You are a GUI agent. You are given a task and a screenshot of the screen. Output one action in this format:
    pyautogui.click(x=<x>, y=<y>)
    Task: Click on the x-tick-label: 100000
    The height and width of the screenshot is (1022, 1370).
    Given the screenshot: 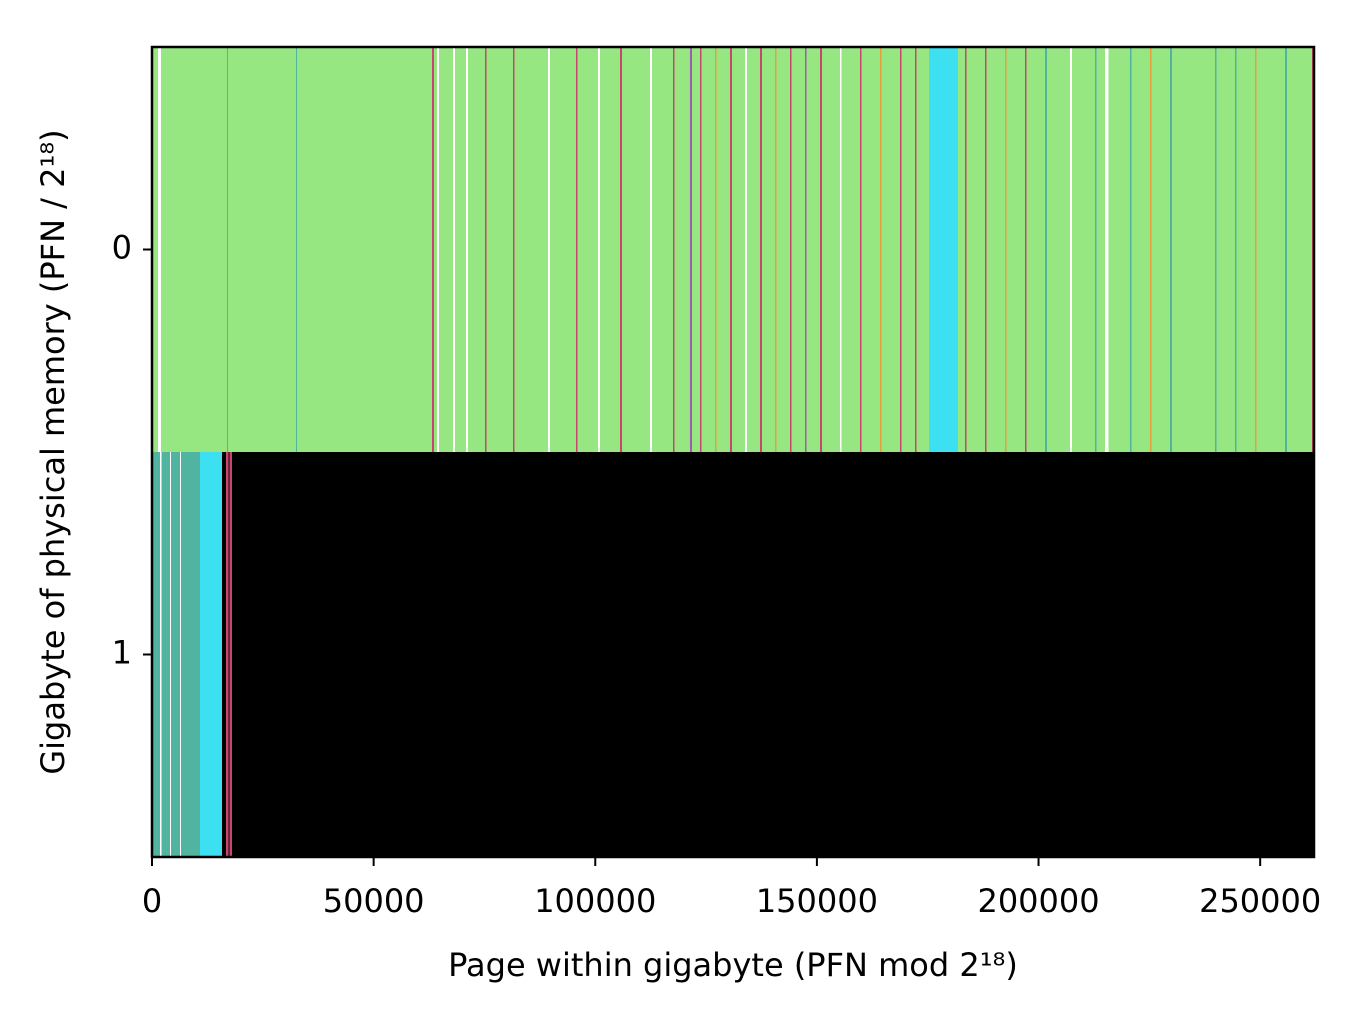 What is the action you would take?
    pyautogui.click(x=595, y=901)
    